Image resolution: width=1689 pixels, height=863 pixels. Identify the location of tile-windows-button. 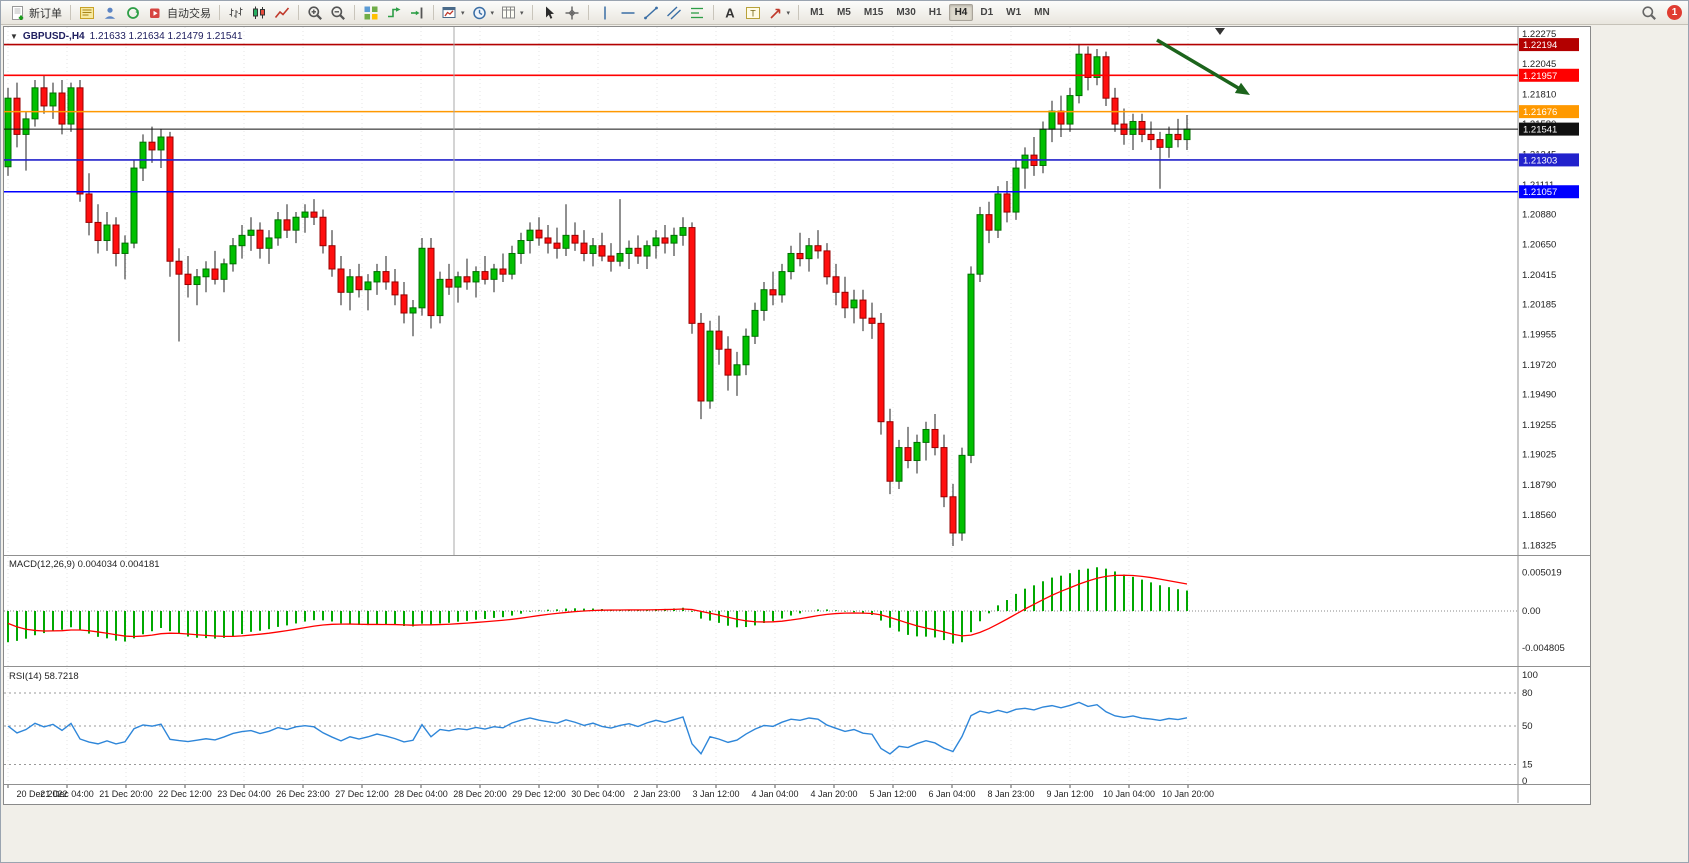
(371, 13).